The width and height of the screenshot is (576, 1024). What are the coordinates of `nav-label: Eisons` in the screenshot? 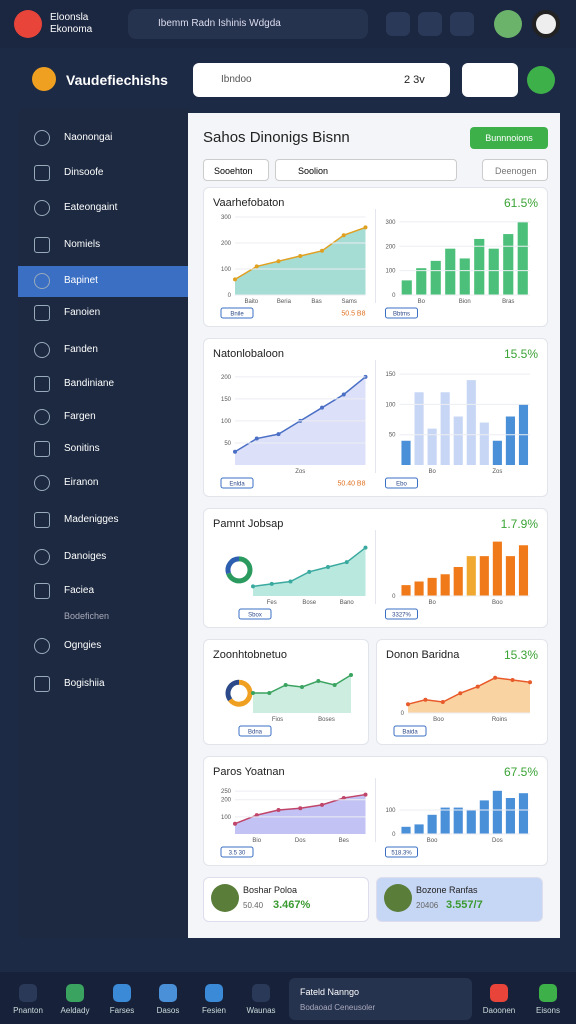 It's located at (547, 1010).